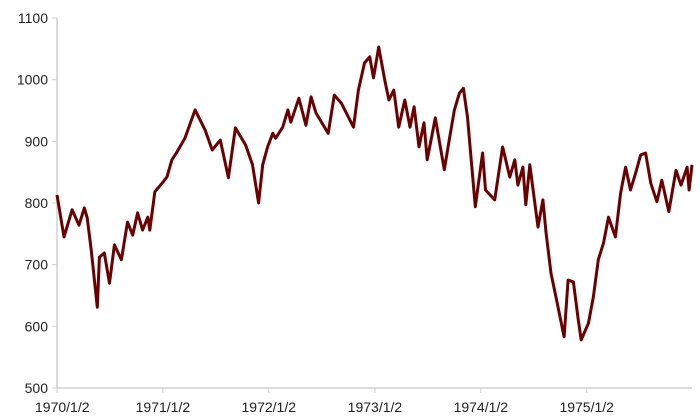 The height and width of the screenshot is (420, 700). What do you see at coordinates (481, 407) in the screenshot?
I see `x-tick-label: 1974/1/2` at bounding box center [481, 407].